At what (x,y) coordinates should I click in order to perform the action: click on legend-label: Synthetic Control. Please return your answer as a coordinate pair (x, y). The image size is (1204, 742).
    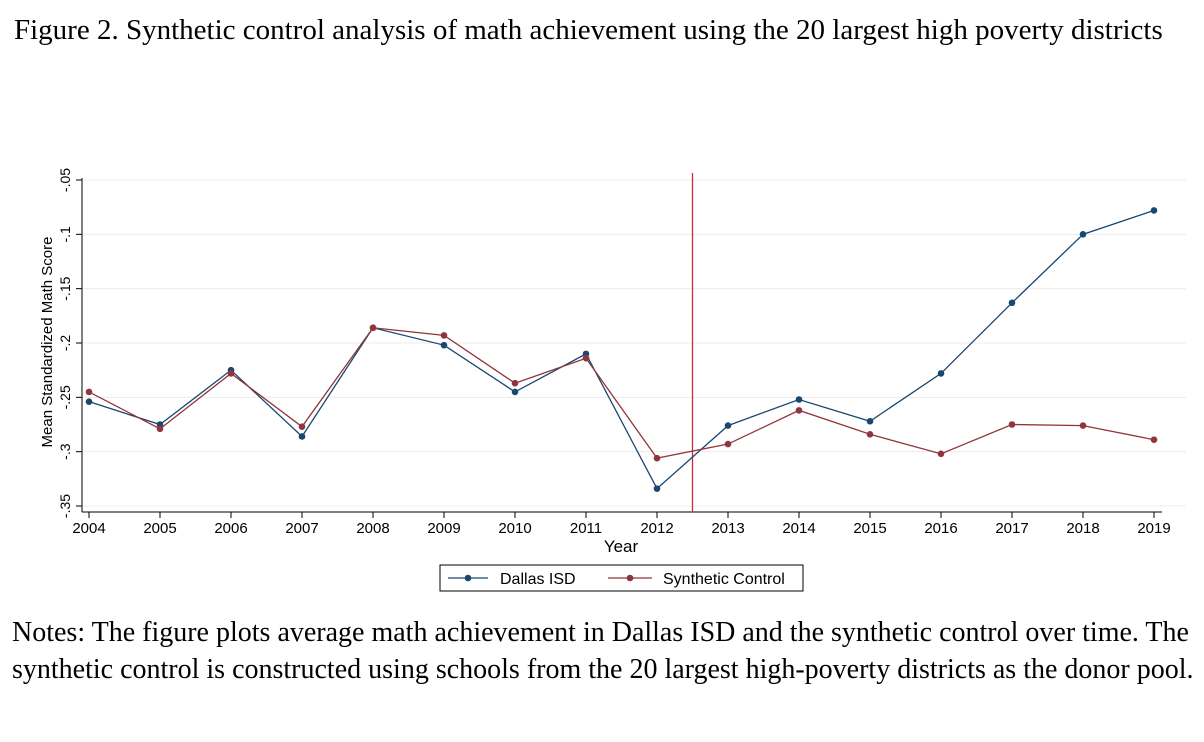
    Looking at the image, I should click on (724, 579).